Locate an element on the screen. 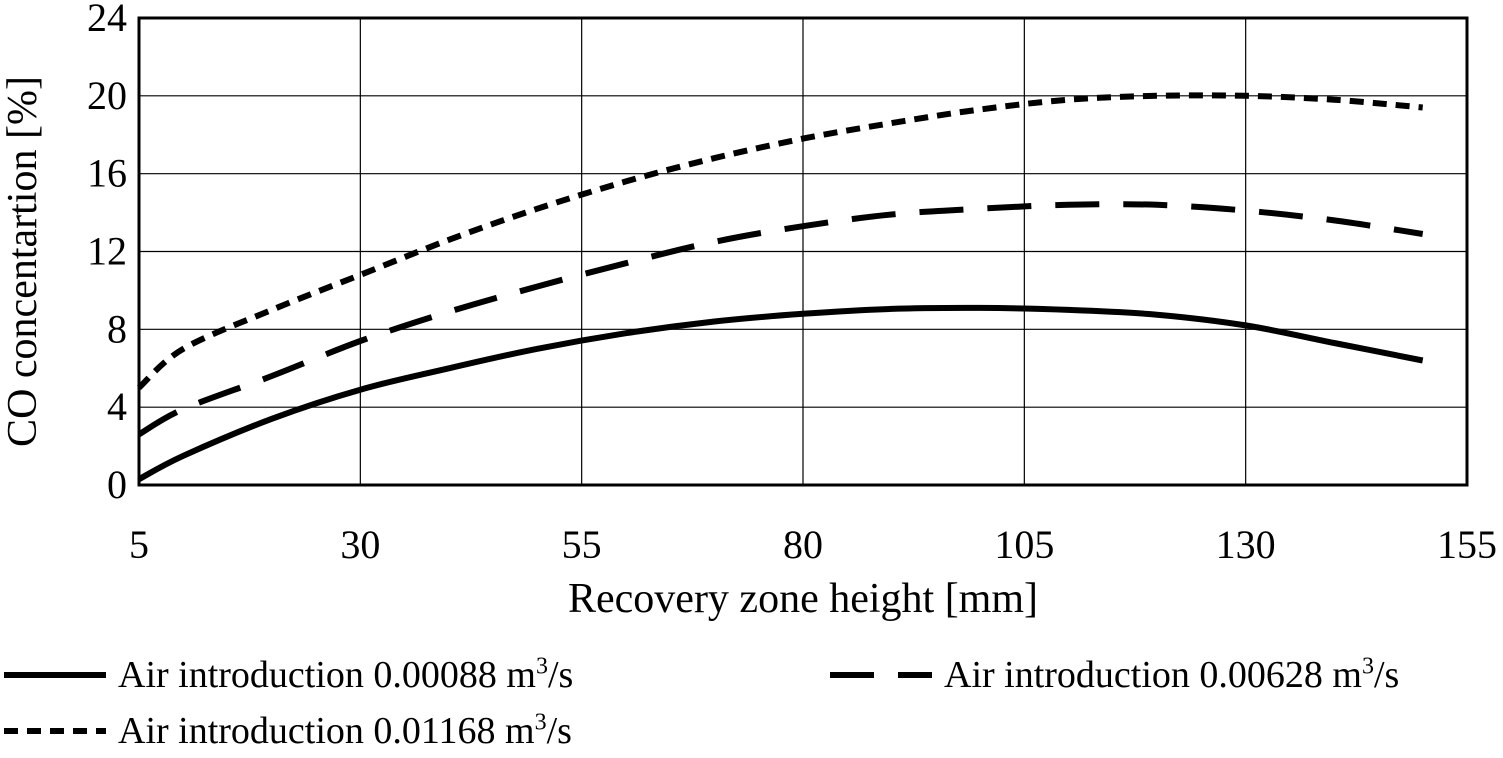  x-tick-label: 155 is located at coordinates (1467, 544).